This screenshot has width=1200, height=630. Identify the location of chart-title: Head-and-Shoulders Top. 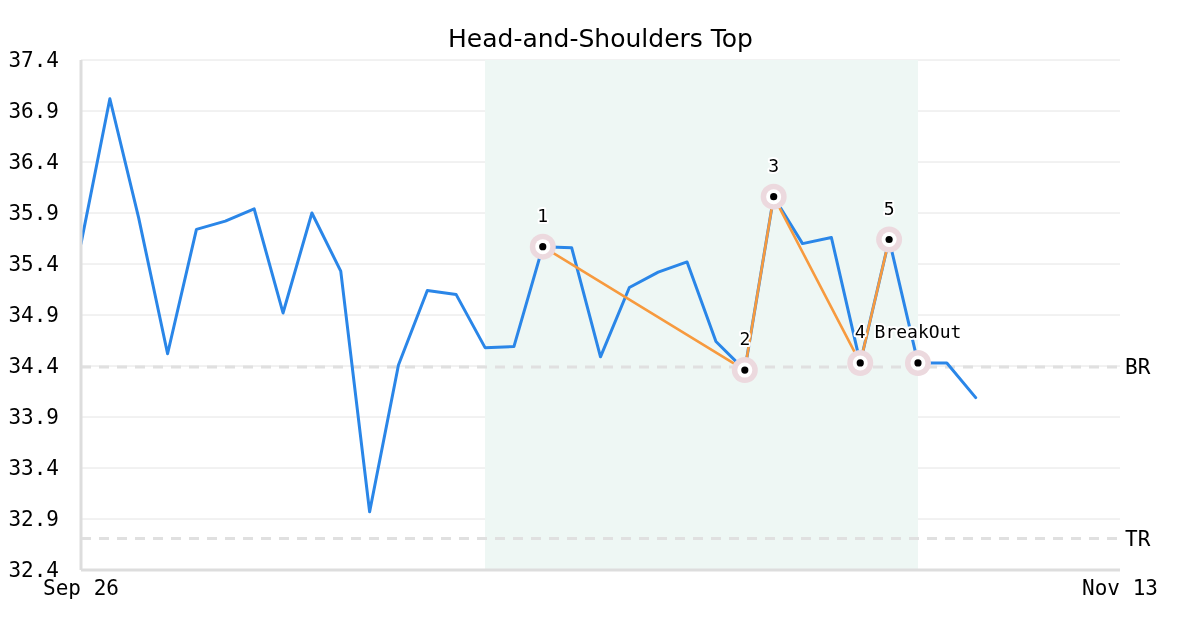
(600, 39).